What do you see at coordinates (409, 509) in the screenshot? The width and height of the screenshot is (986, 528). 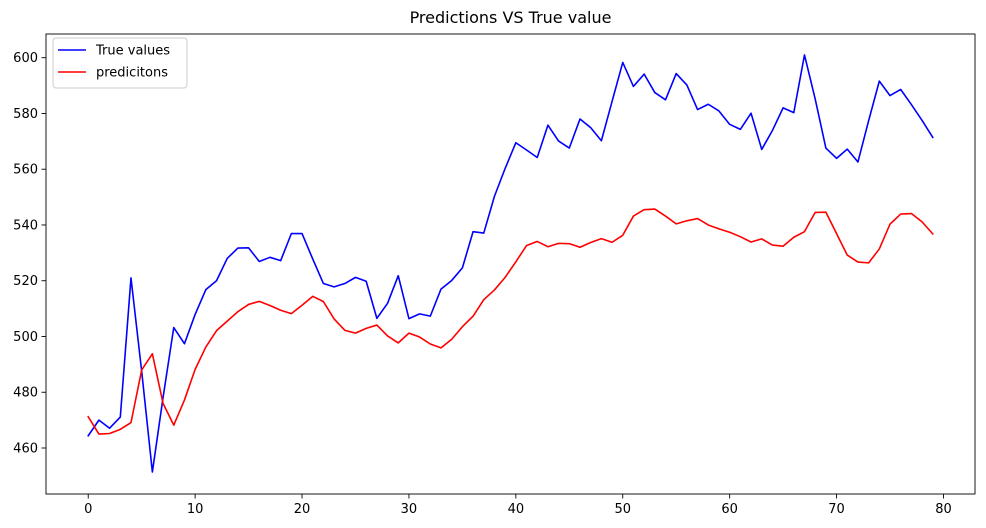 I see `x-tick-label: 30` at bounding box center [409, 509].